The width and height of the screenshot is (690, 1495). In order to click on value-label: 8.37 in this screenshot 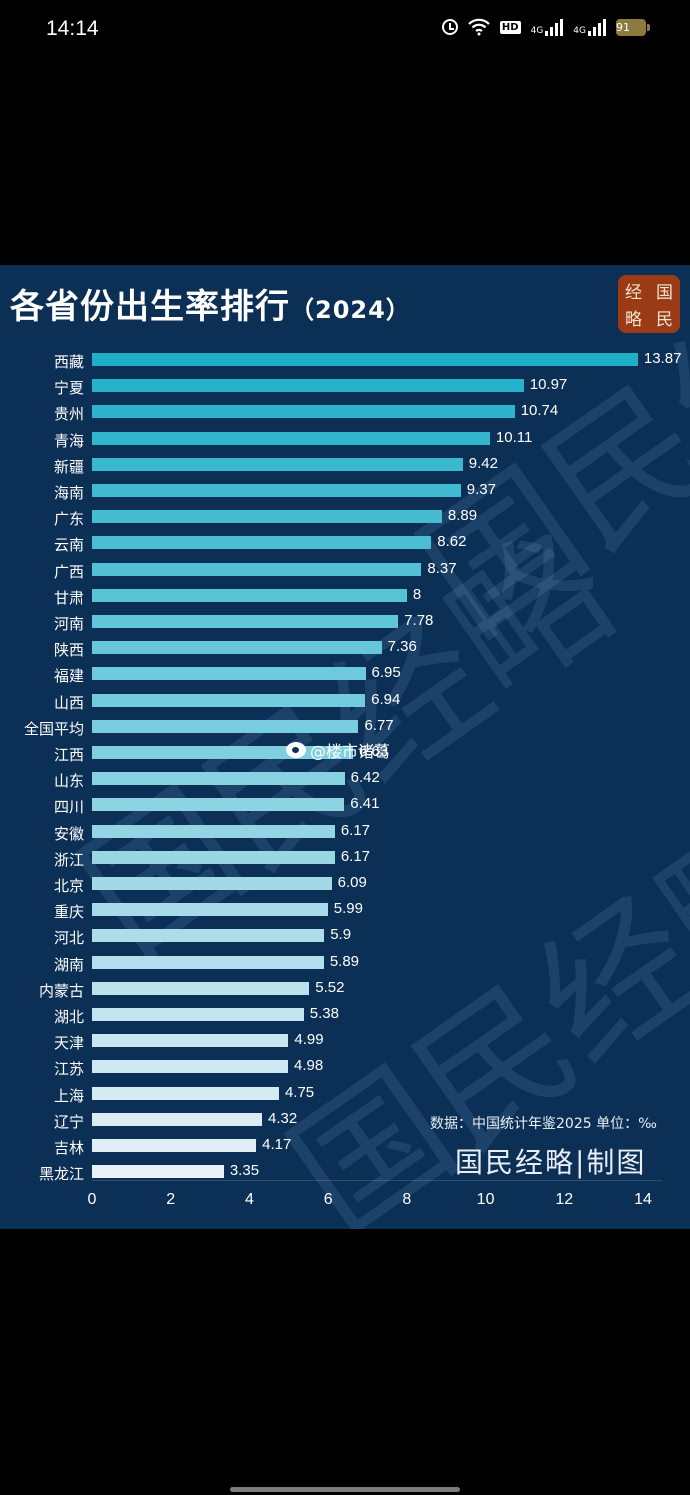, I will do `click(442, 568)`.